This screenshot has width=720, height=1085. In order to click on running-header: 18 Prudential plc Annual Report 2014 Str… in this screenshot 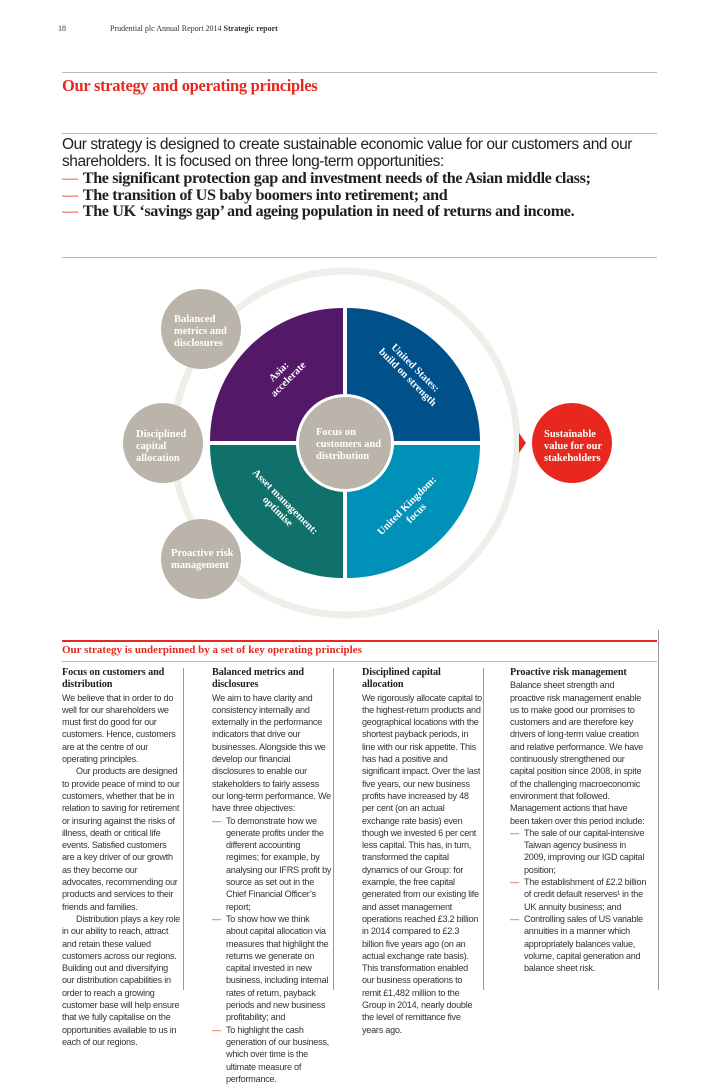, I will do `click(168, 28)`.